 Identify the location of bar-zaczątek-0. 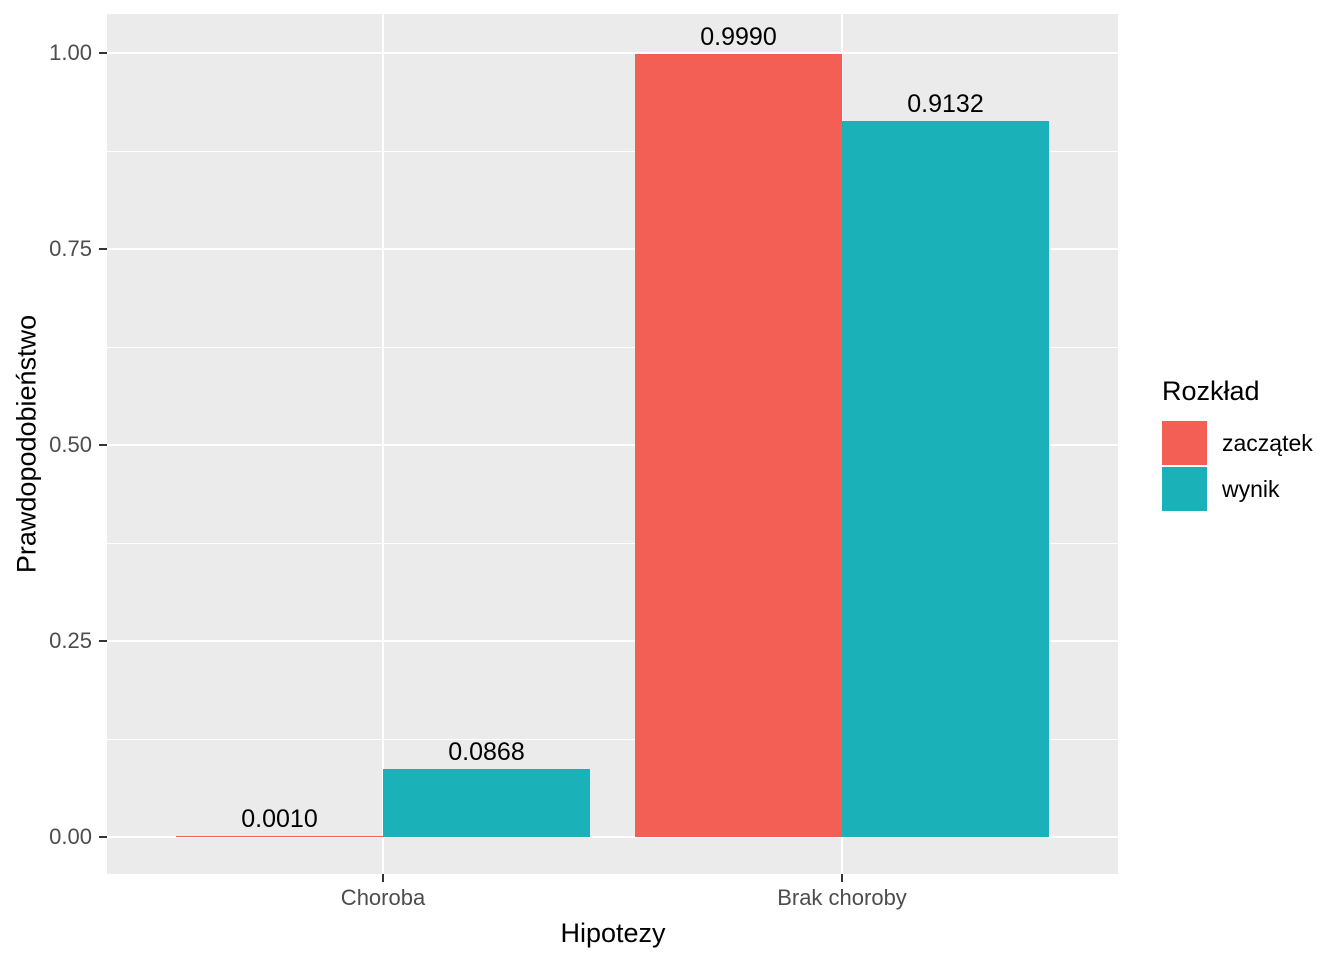
(279, 836).